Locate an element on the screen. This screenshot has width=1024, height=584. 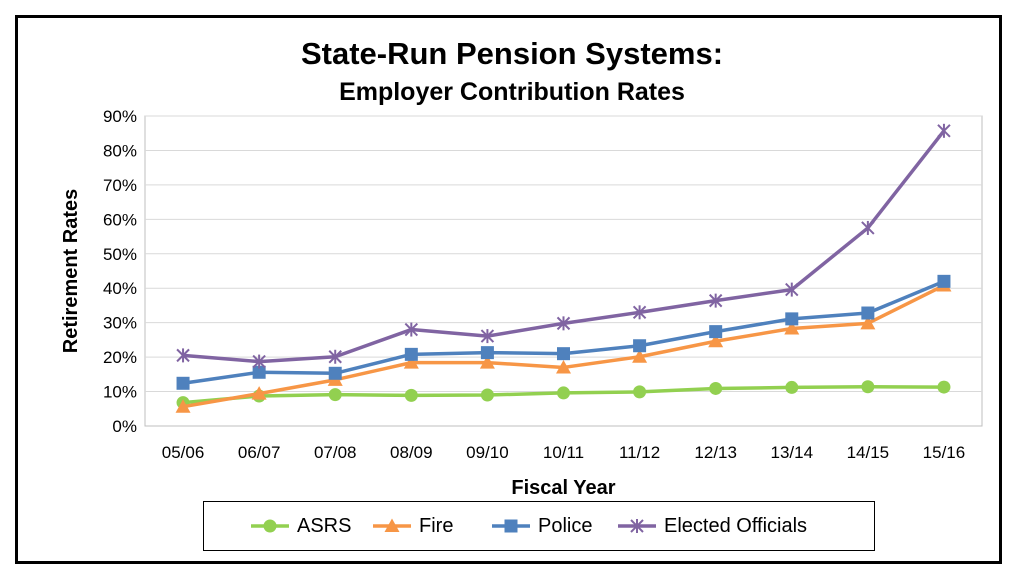
legend-item: Police is located at coordinates (541, 526).